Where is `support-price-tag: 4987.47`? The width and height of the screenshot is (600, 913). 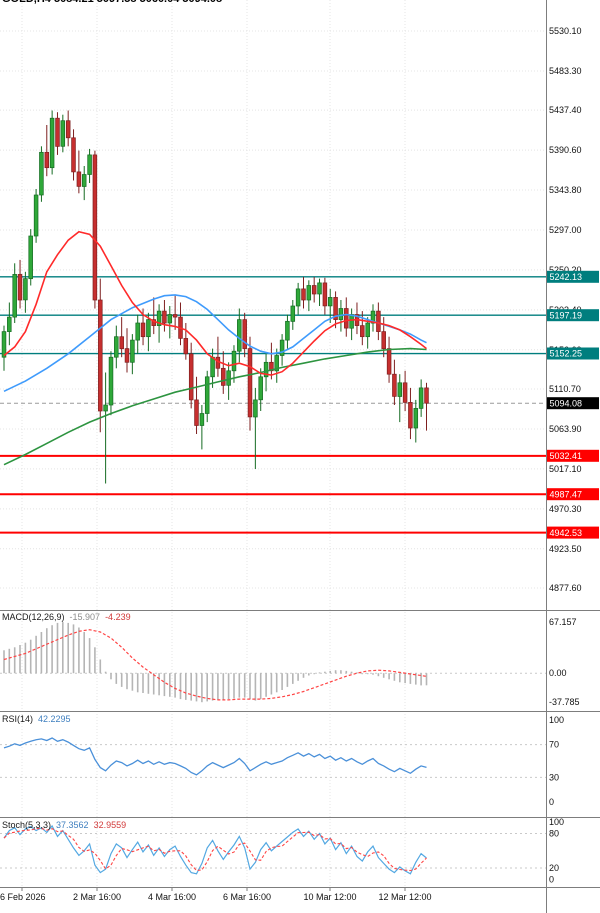
support-price-tag: 4987.47 is located at coordinates (573, 494).